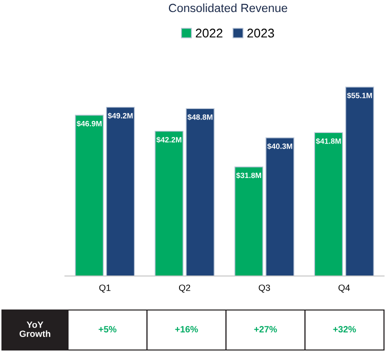 The width and height of the screenshot is (386, 353). I want to click on text: +27%, so click(265, 329).